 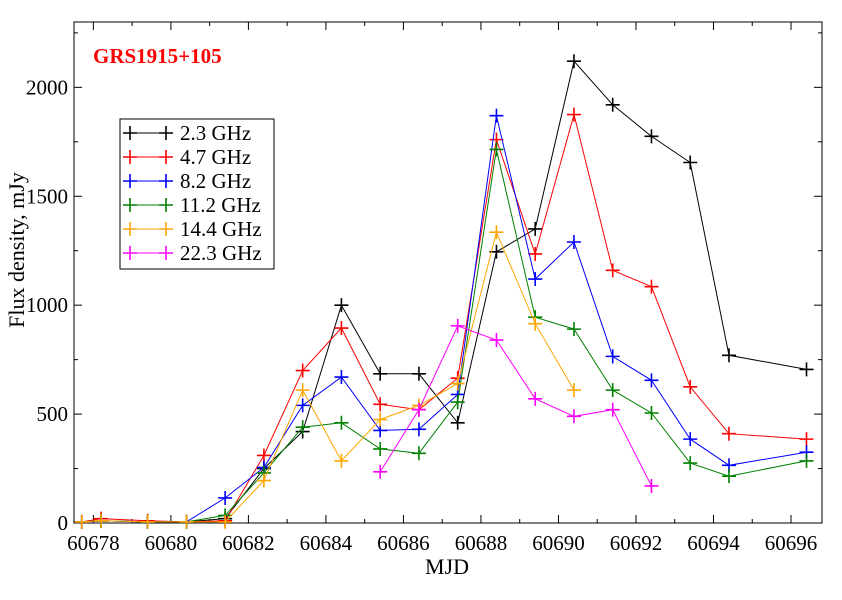 I want to click on legend-label: 2.3 GHz, so click(x=215, y=133).